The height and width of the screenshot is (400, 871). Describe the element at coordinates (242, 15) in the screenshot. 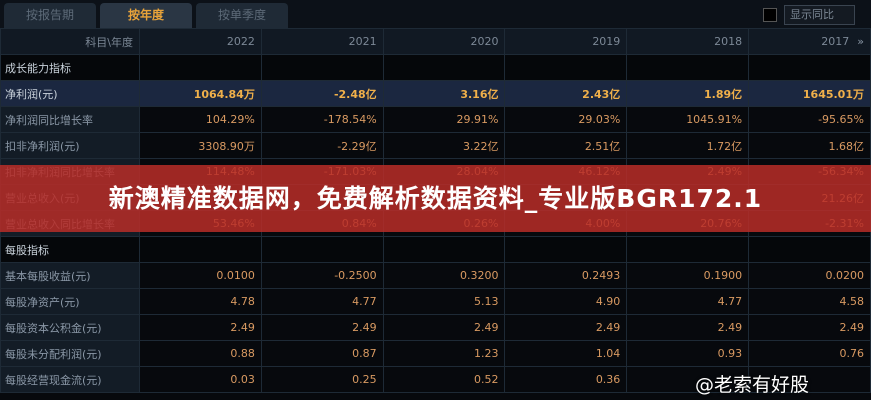

I see `tab-by-quarter: 按单季度` at that location.